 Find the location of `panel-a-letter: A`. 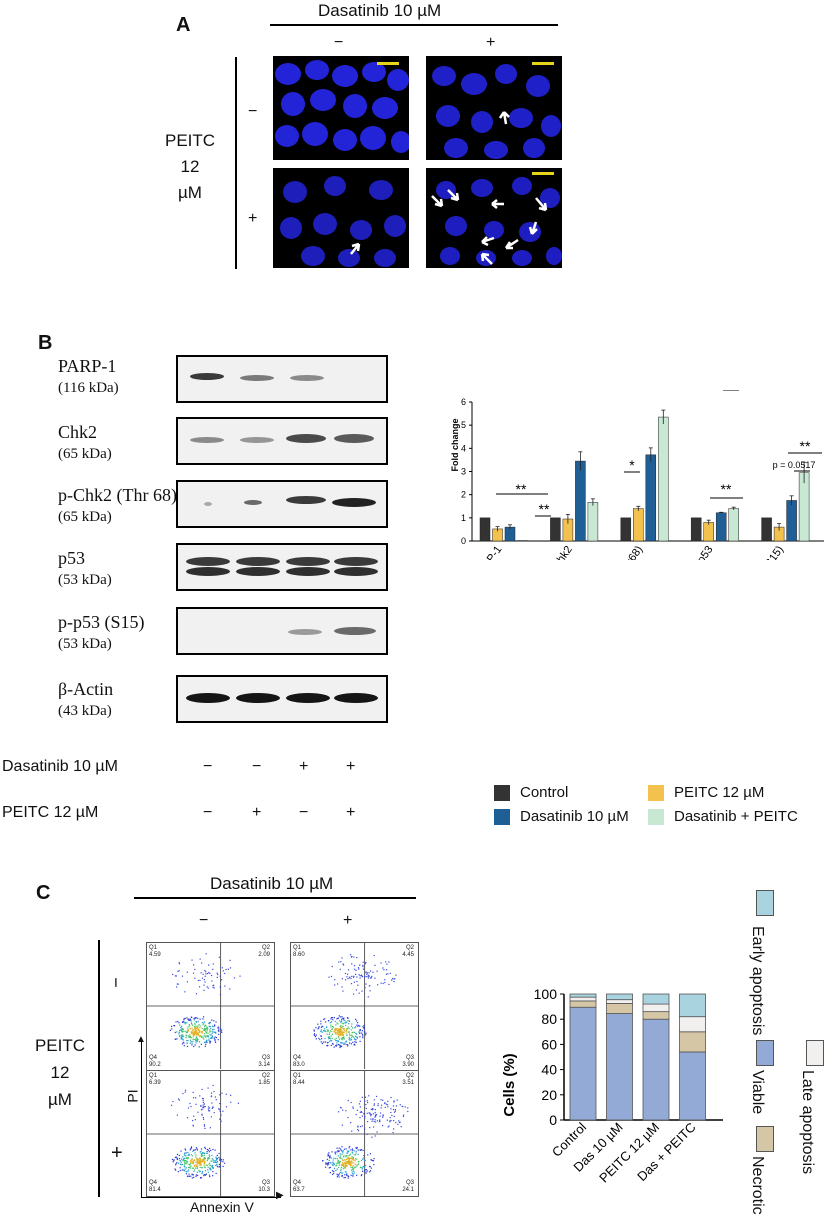

panel-a-letter: A is located at coordinates (183, 25).